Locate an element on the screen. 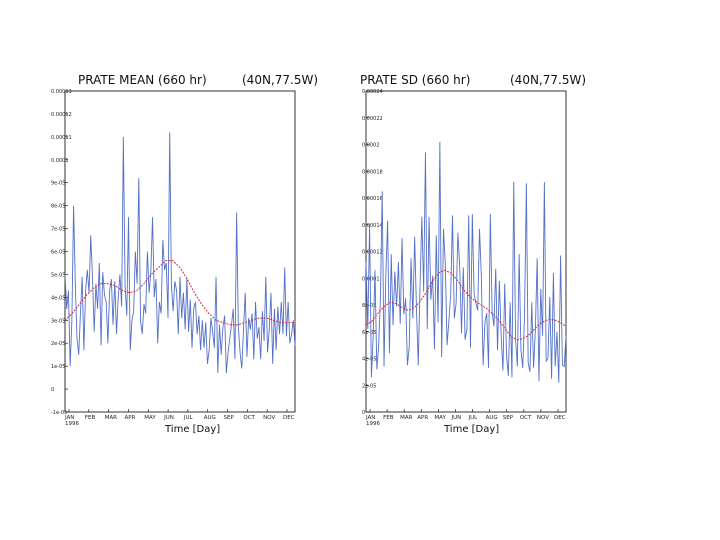 Image resolution: width=720 pixels, height=540 pixels. mean-series is located at coordinates (180, 253).